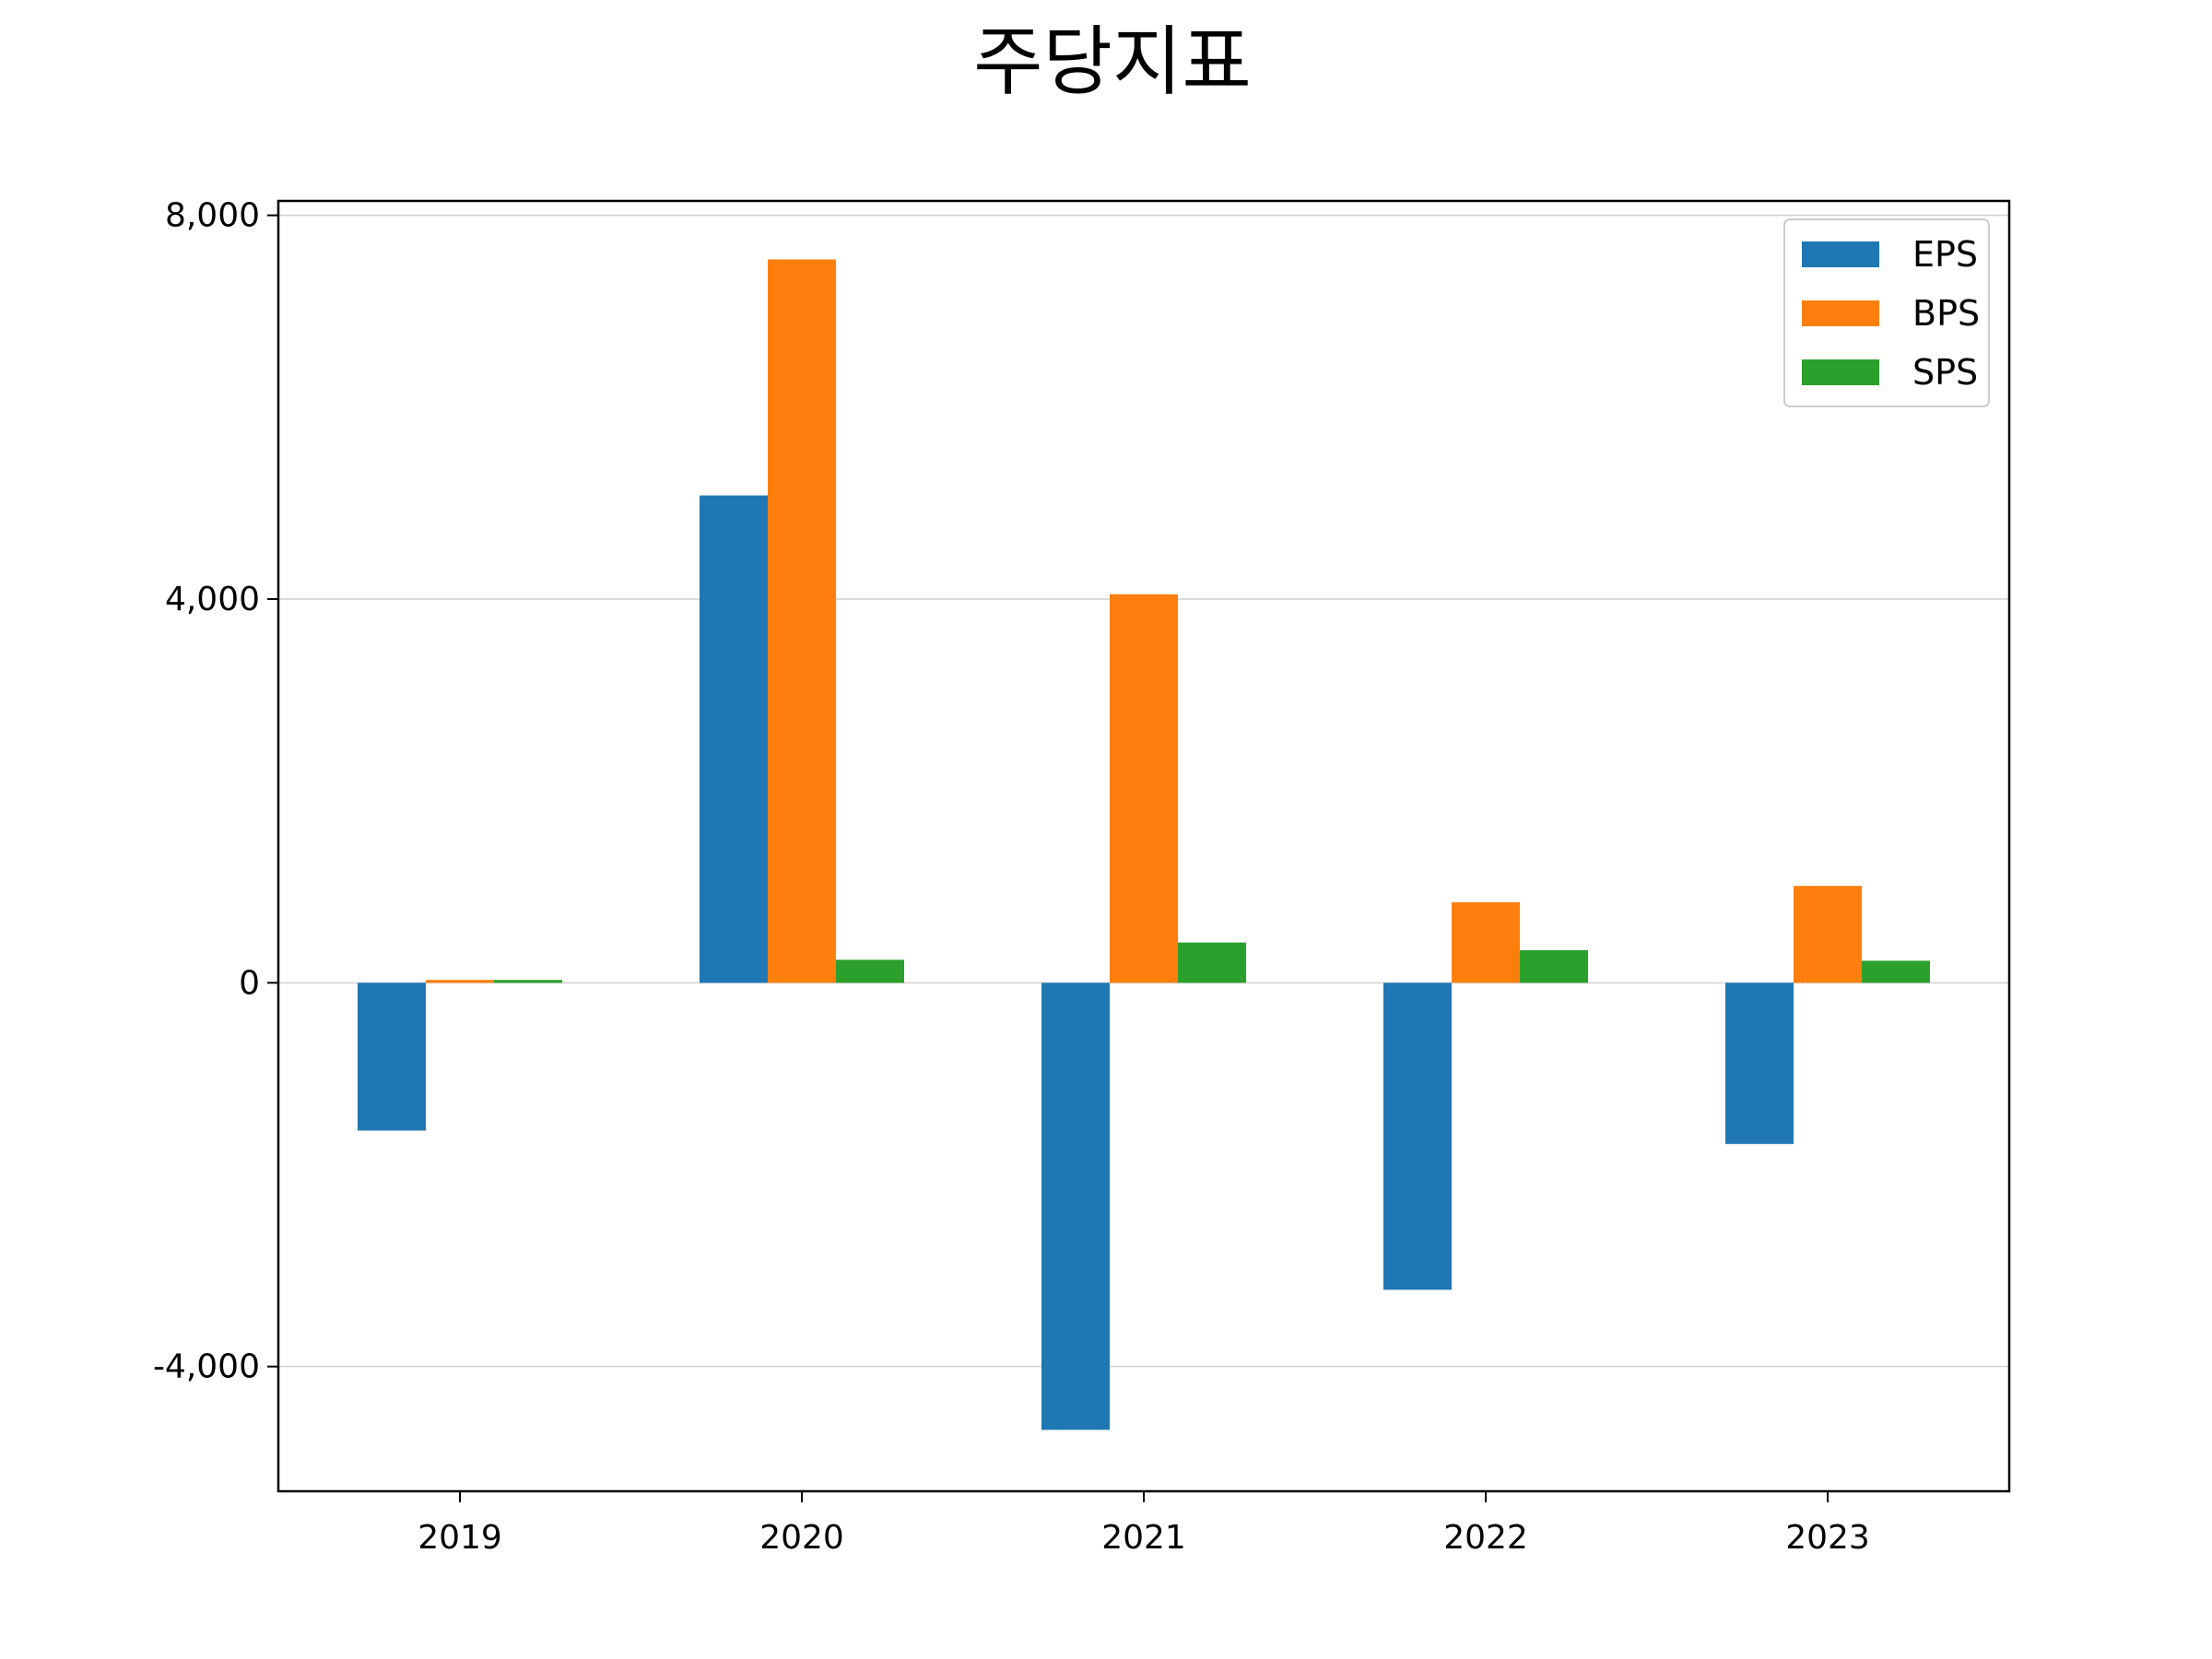 The width and height of the screenshot is (2212, 1659). I want to click on x-tick-label: 2022, so click(1485, 1538).